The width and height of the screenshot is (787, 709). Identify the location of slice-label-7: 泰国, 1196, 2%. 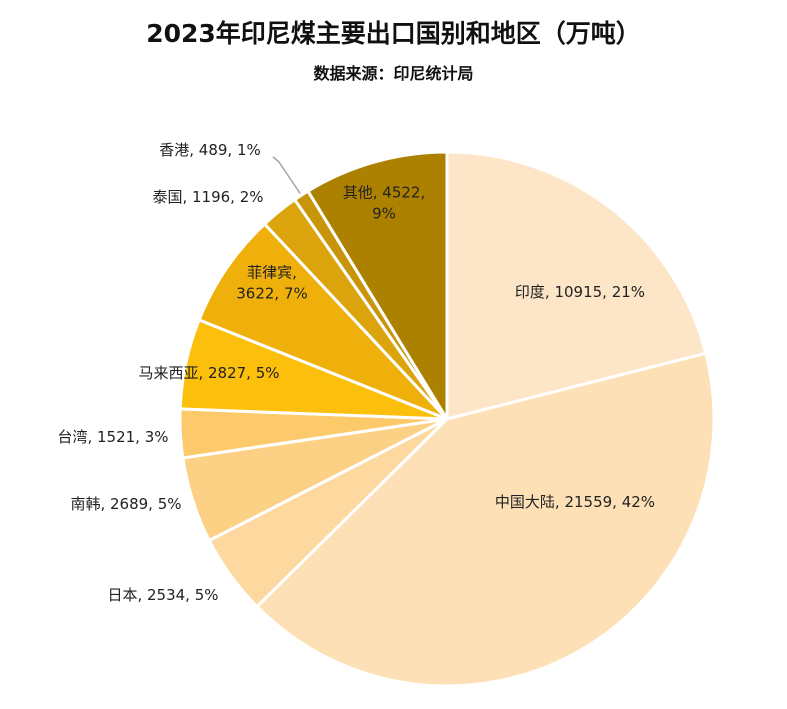
(207, 197).